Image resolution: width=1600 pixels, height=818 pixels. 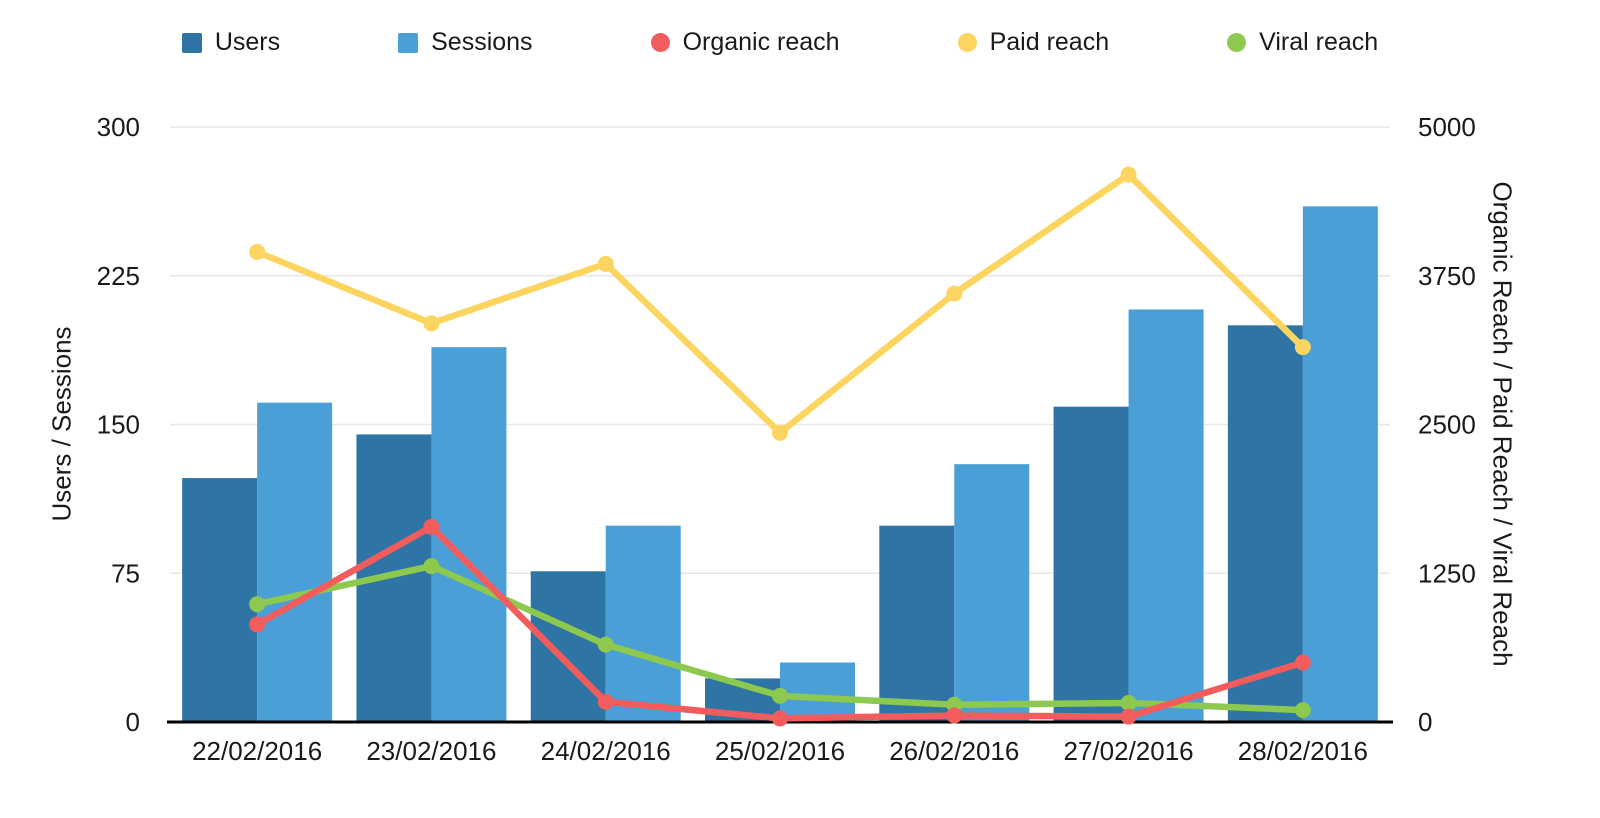 What do you see at coordinates (482, 42) in the screenshot?
I see `legend-label: Sessions` at bounding box center [482, 42].